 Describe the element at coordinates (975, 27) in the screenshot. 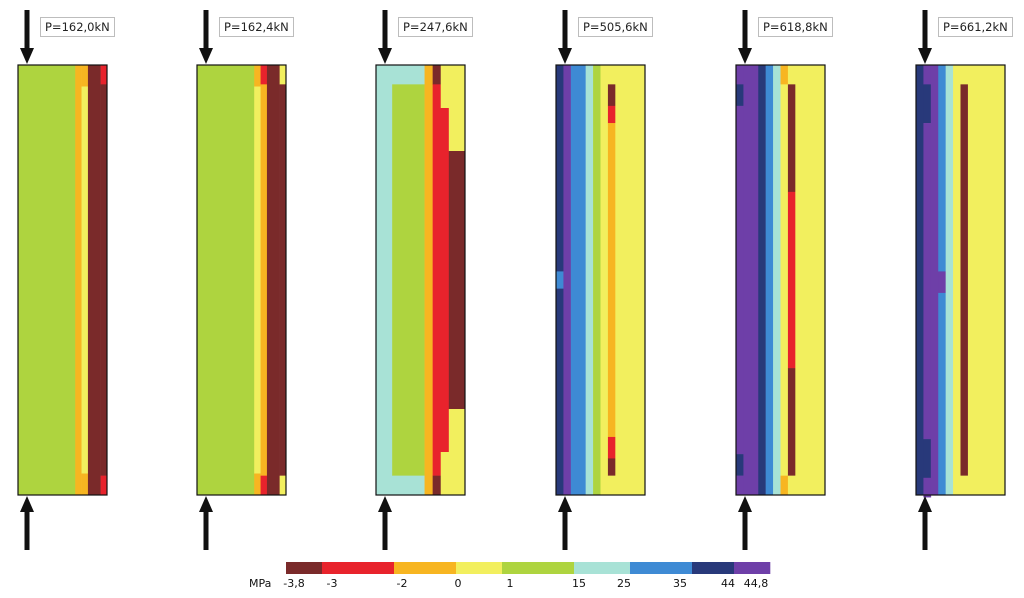

I see `load-label: P=661,2kN` at that location.